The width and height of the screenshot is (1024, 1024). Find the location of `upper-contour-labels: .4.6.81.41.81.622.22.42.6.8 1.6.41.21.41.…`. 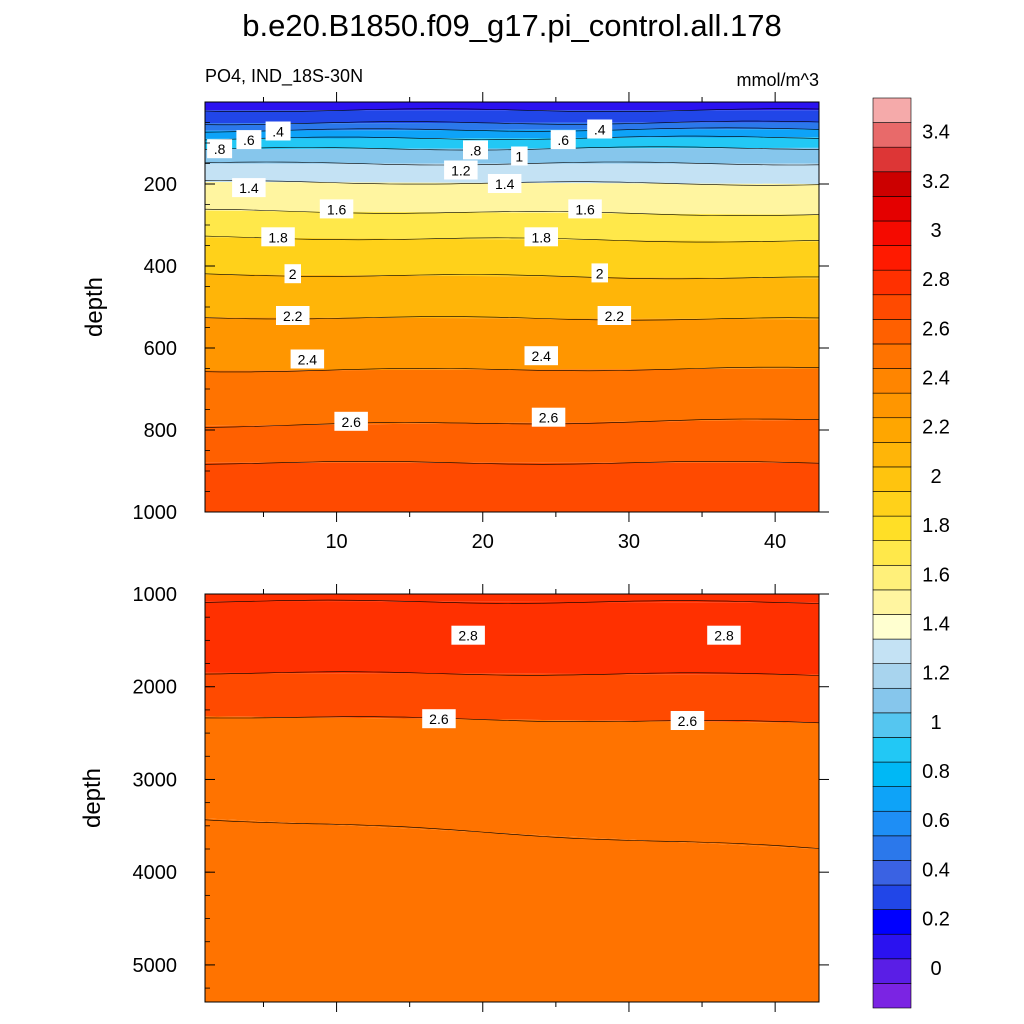

upper-contour-labels: .4.6.81.41.81.622.22.42.6.8 1.6.41.21.41.… is located at coordinates (419, 275).